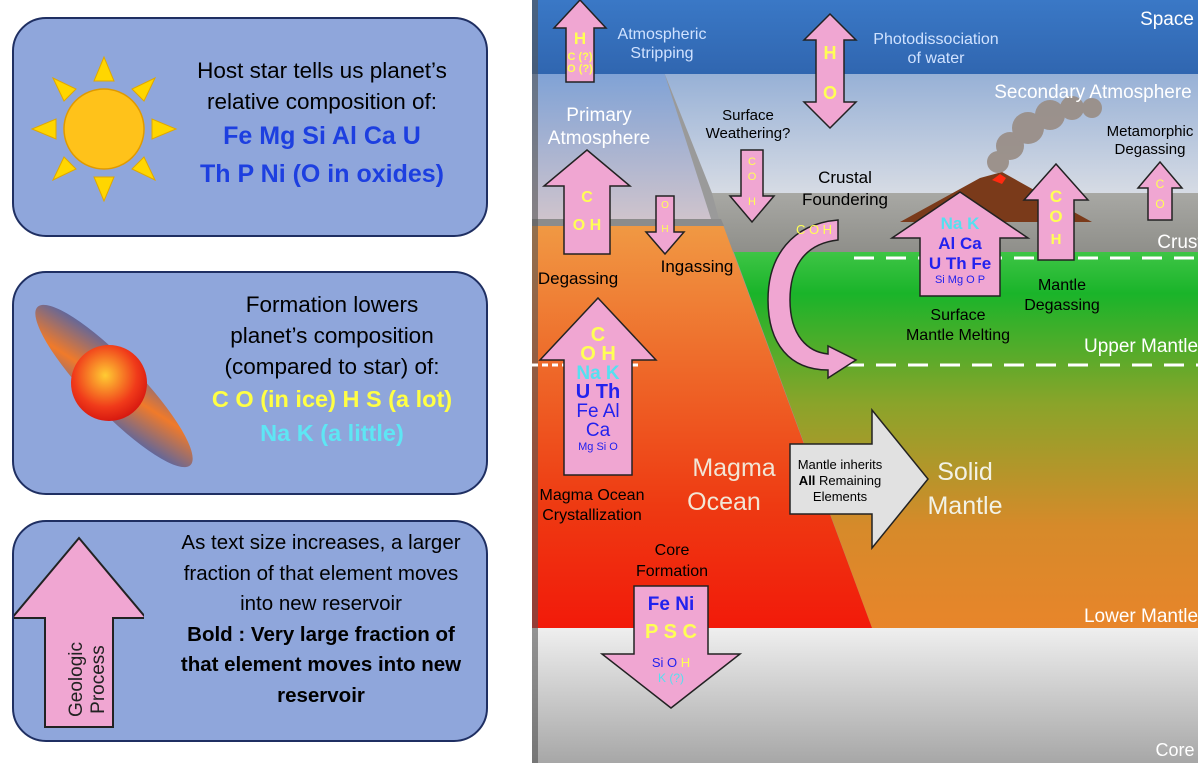  I want to click on ingas-arrow, so click(665, 225).